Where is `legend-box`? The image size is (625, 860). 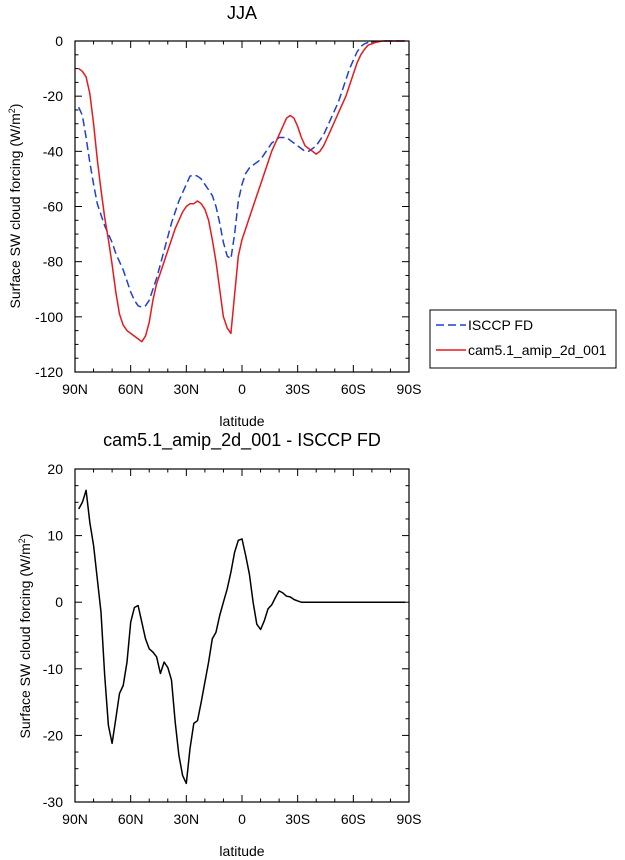
legend-box is located at coordinates (523, 339).